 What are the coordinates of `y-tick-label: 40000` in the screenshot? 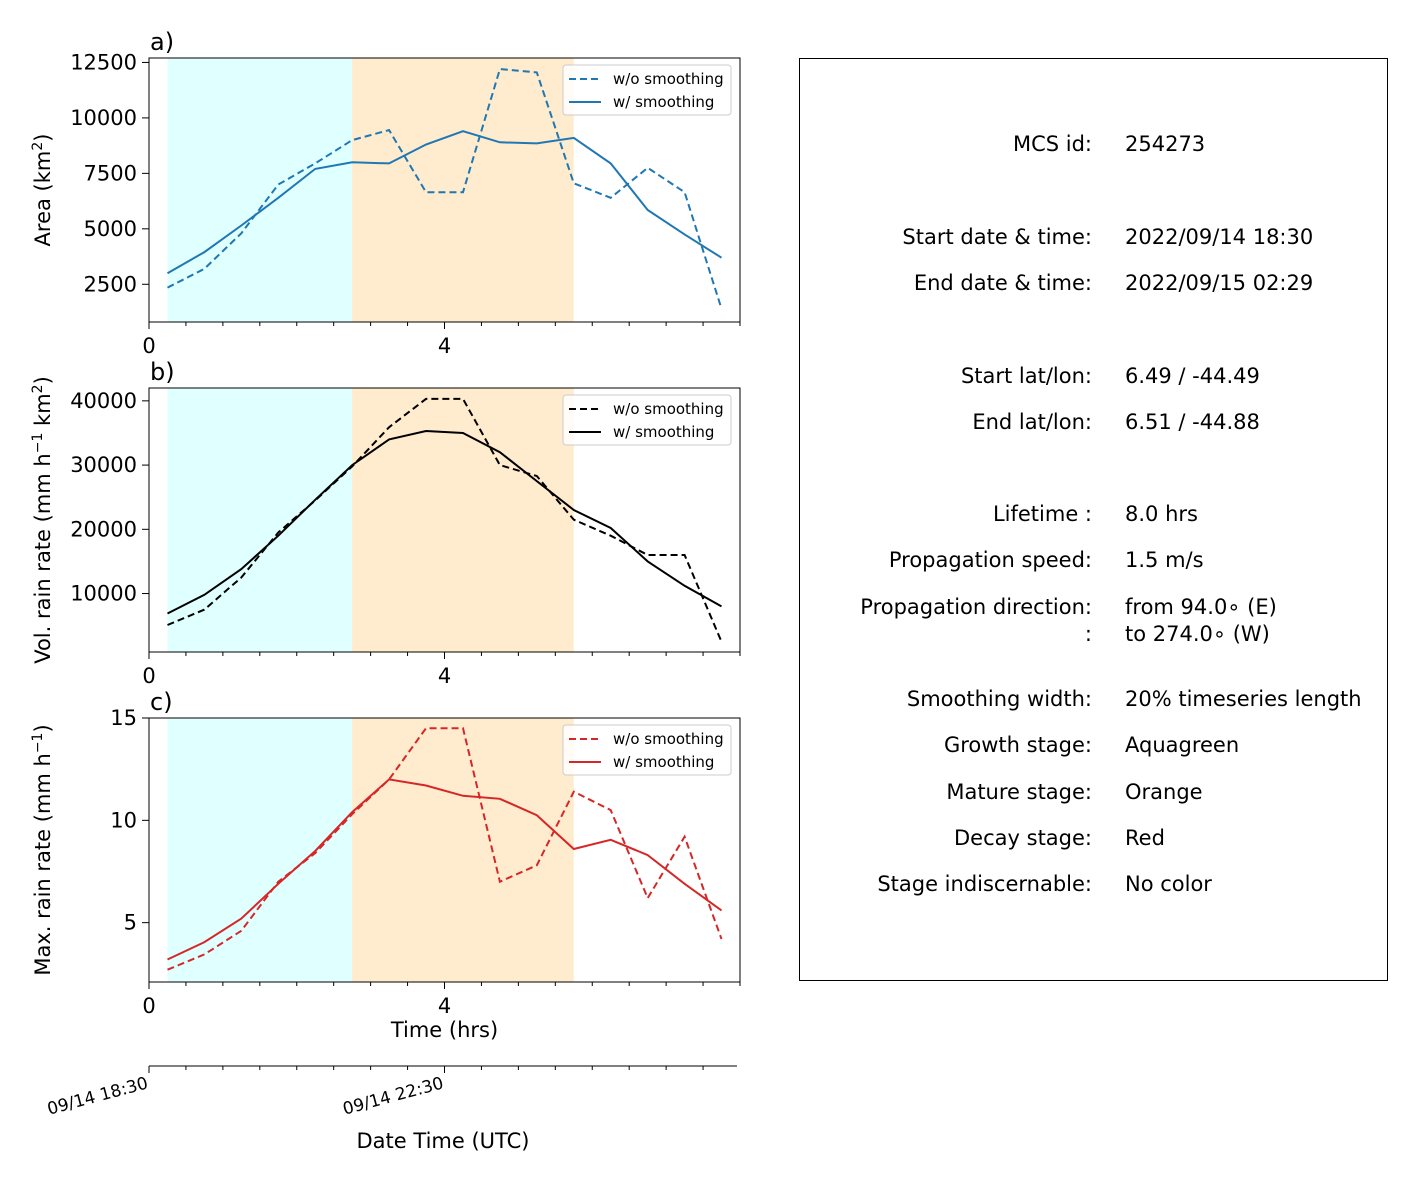 It's located at (103, 401).